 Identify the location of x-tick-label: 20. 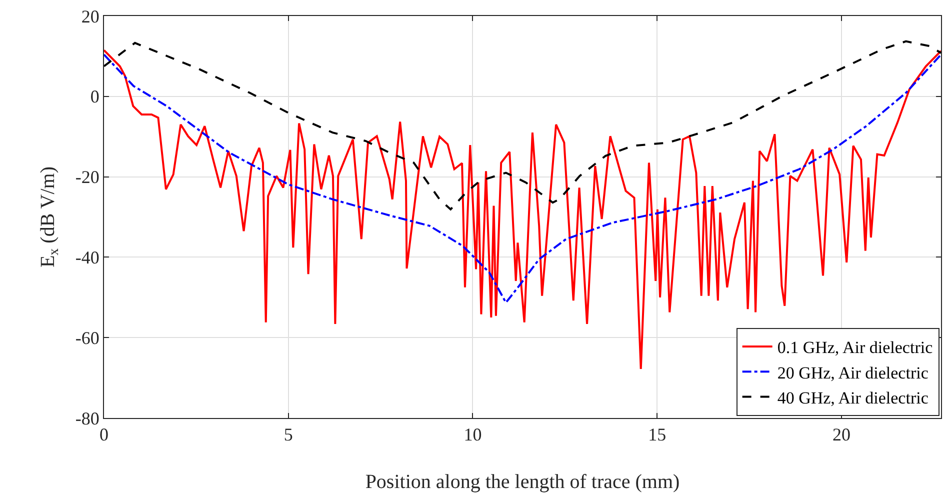
(841, 434).